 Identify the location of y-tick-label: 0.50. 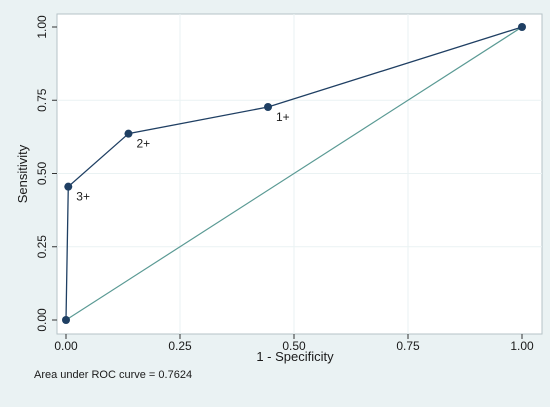
(42, 173).